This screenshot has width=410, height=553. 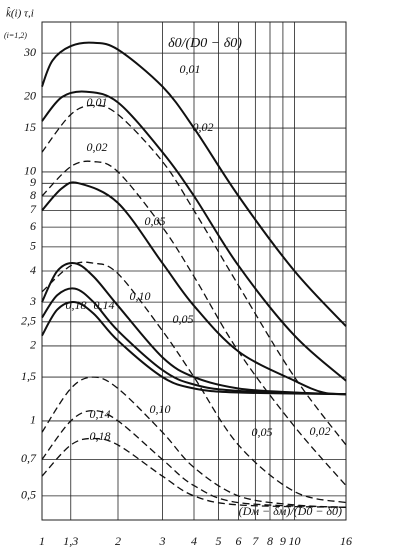 What do you see at coordinates (70, 541) in the screenshot?
I see `x-tick-label: 1,3` at bounding box center [70, 541].